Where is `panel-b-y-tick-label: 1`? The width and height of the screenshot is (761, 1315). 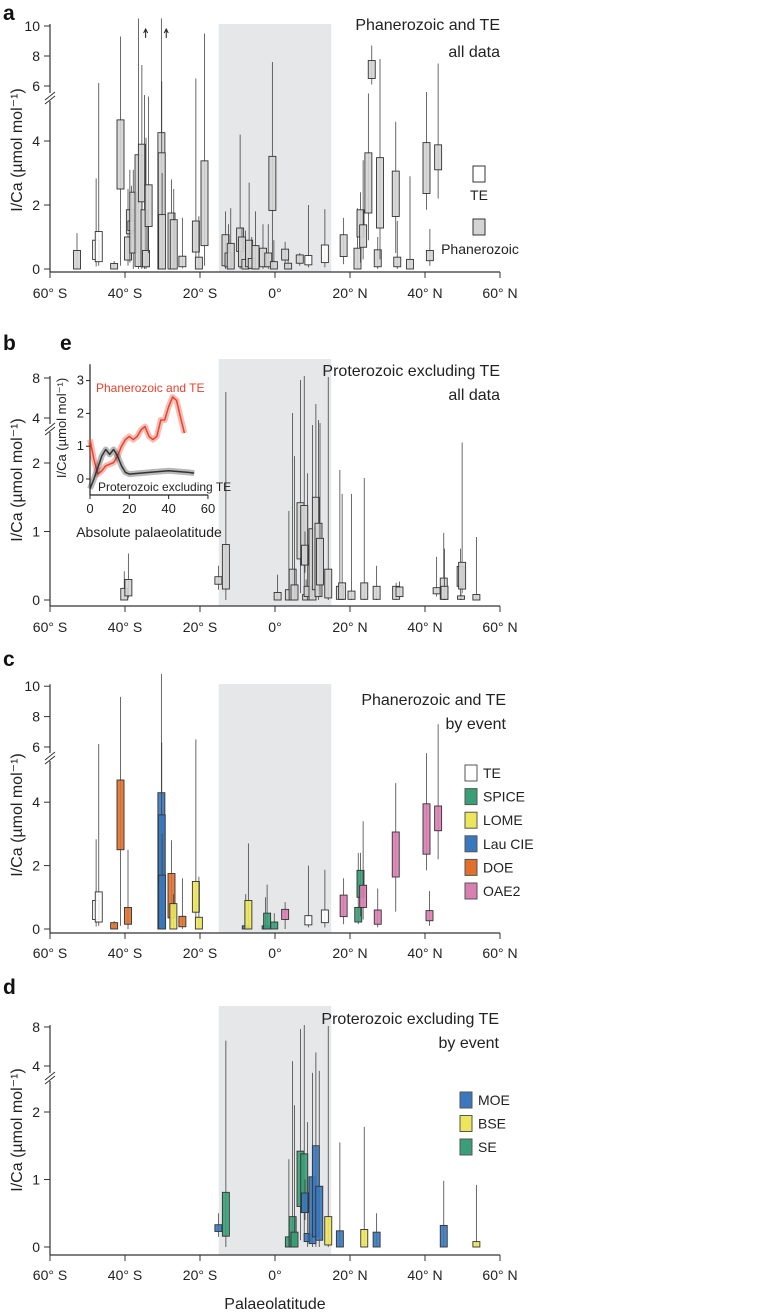
panel-b-y-tick-label: 1 is located at coordinates (36, 532).